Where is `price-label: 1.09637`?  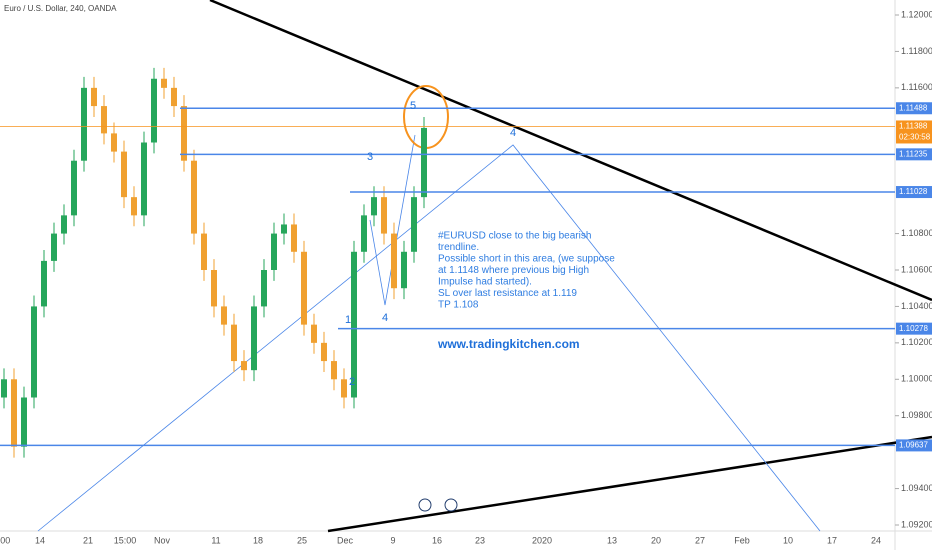 price-label: 1.09637 is located at coordinates (913, 445).